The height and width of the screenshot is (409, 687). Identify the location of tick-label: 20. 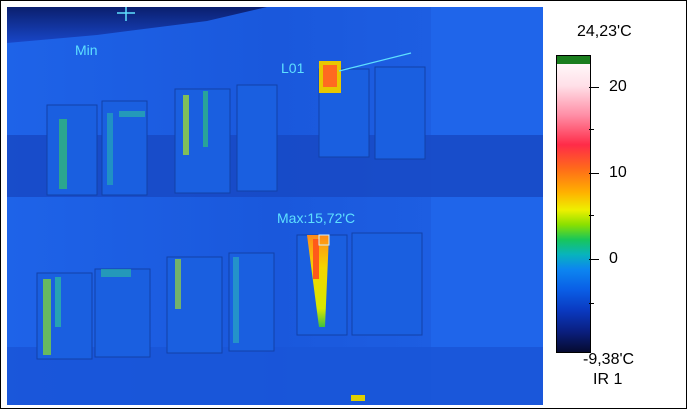
(618, 86).